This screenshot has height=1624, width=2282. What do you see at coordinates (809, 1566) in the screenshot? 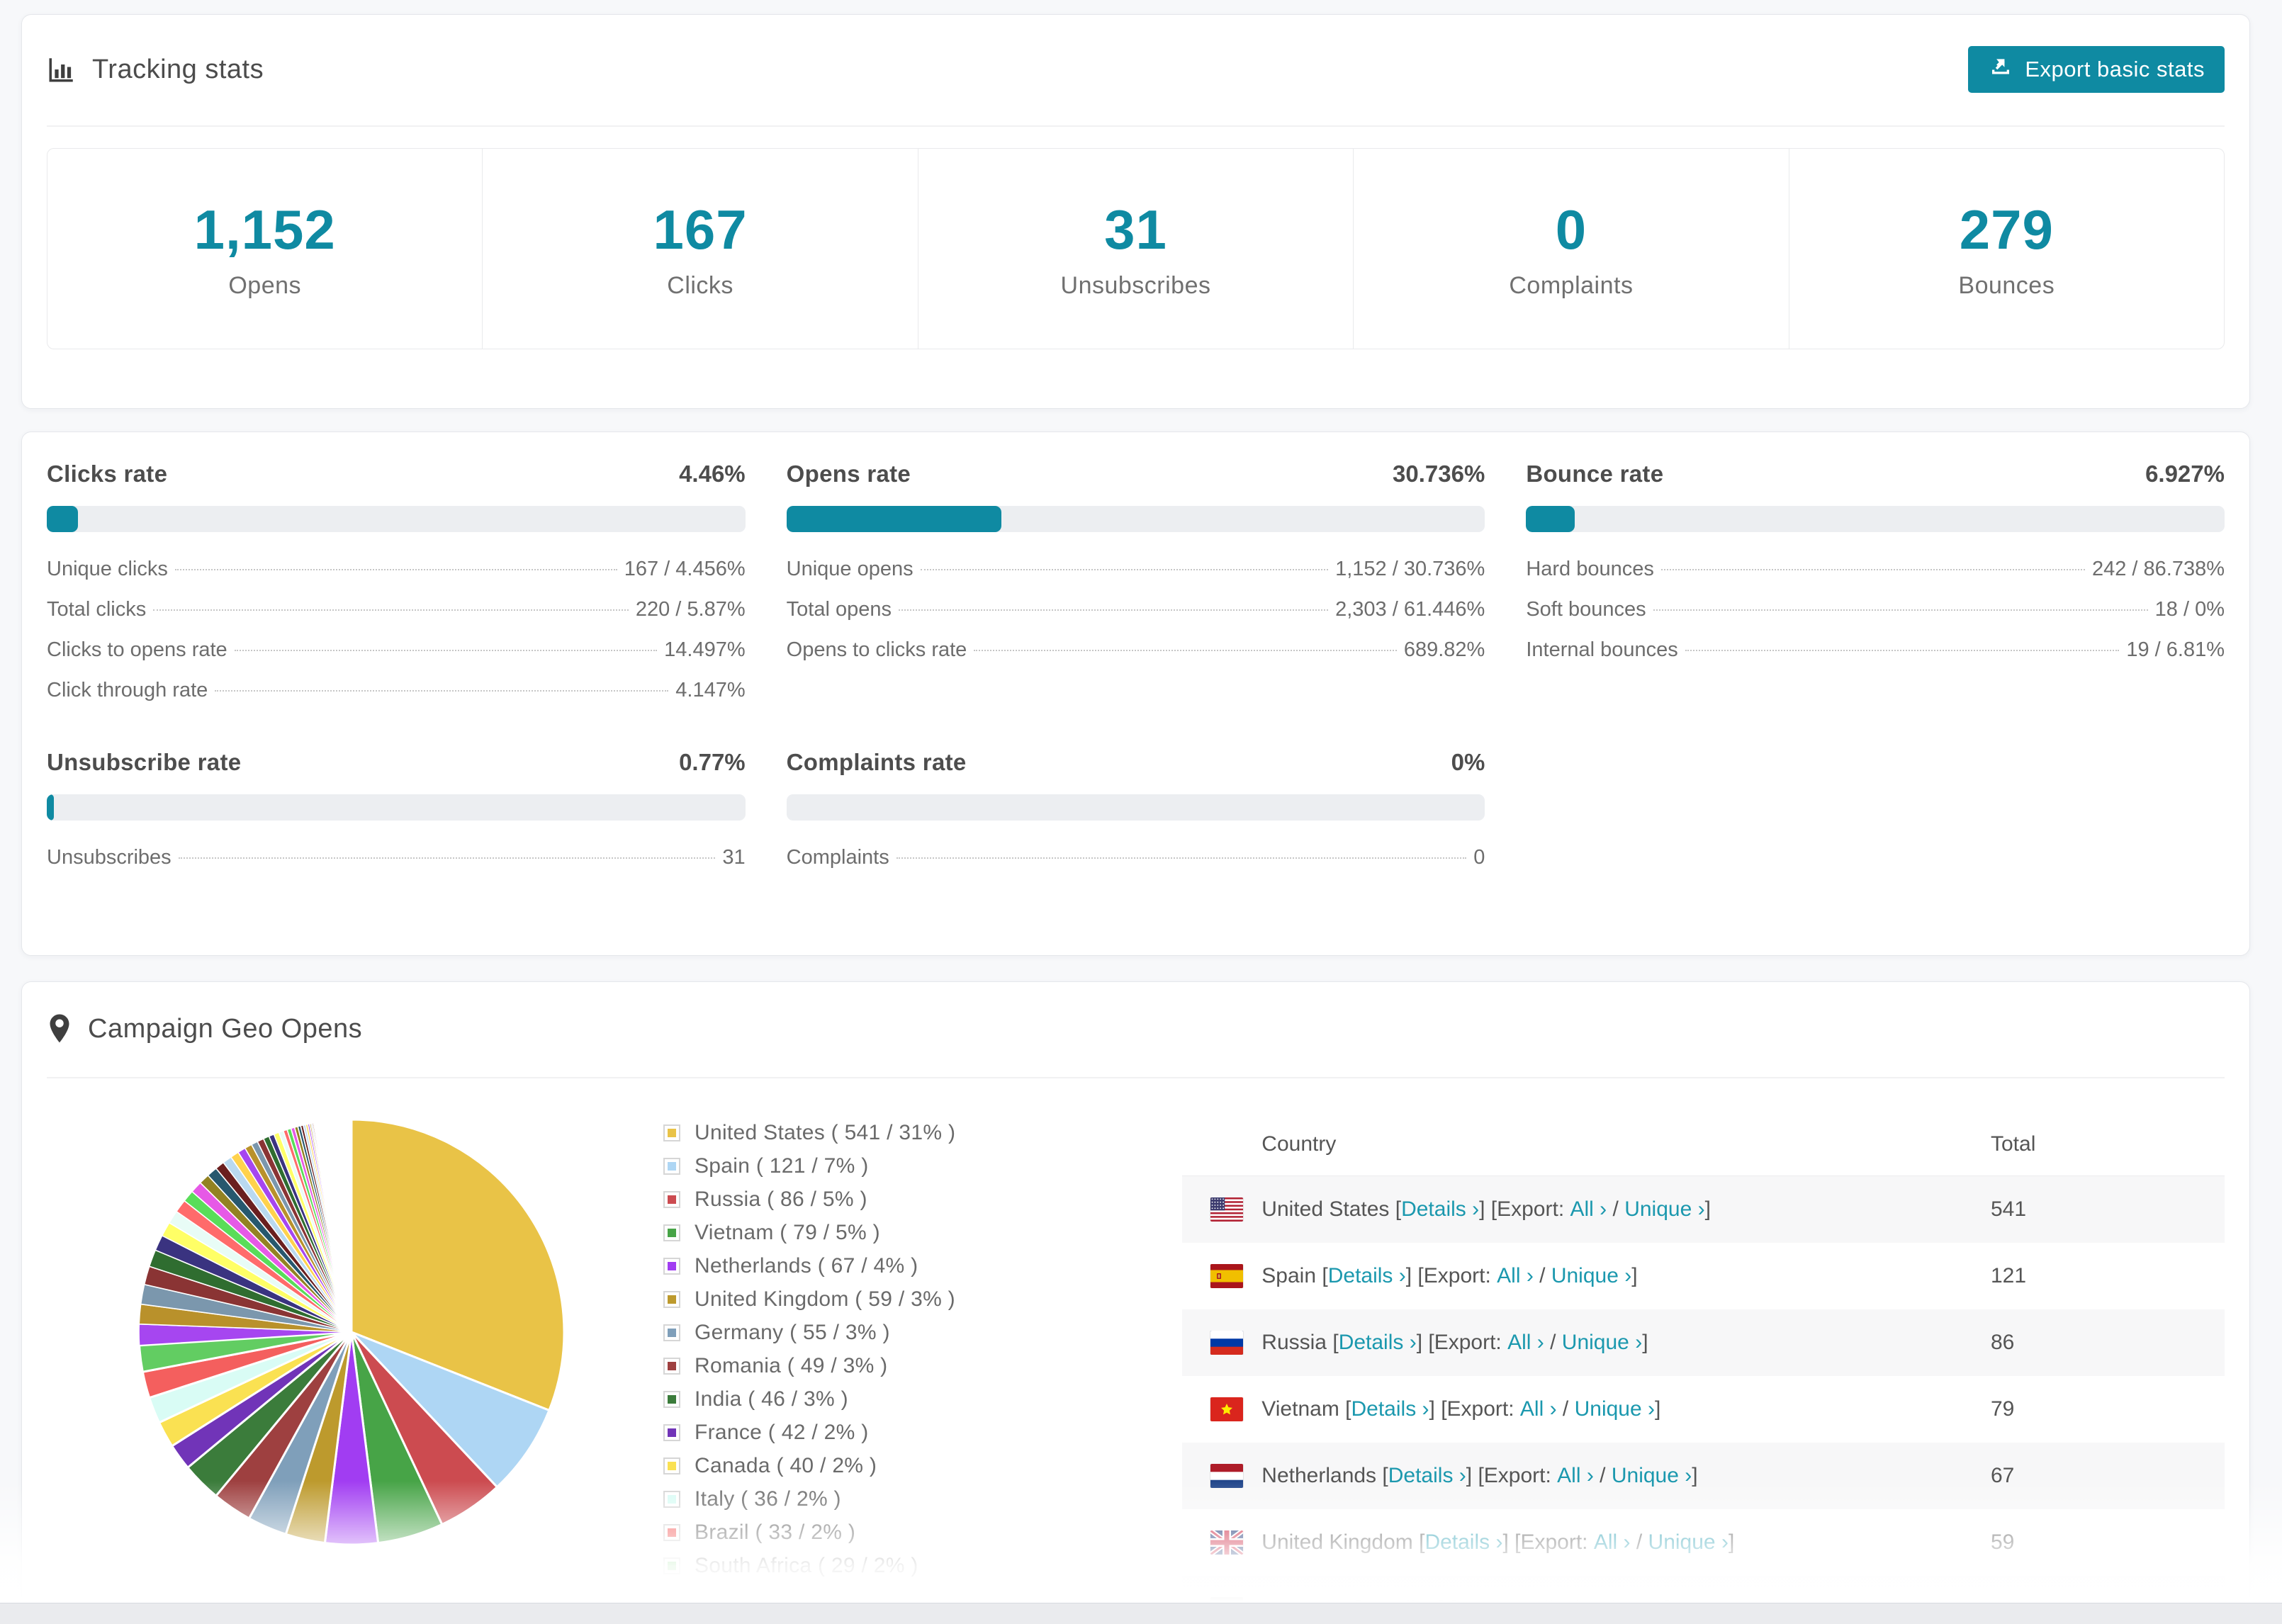
I see `legend-item: South Africa ( 29 / 2% )` at bounding box center [809, 1566].